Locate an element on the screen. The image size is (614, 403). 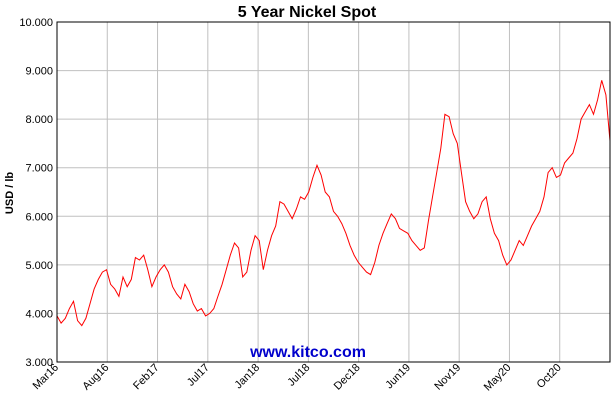
y-tick-label: 6.000 is located at coordinates (39, 217).